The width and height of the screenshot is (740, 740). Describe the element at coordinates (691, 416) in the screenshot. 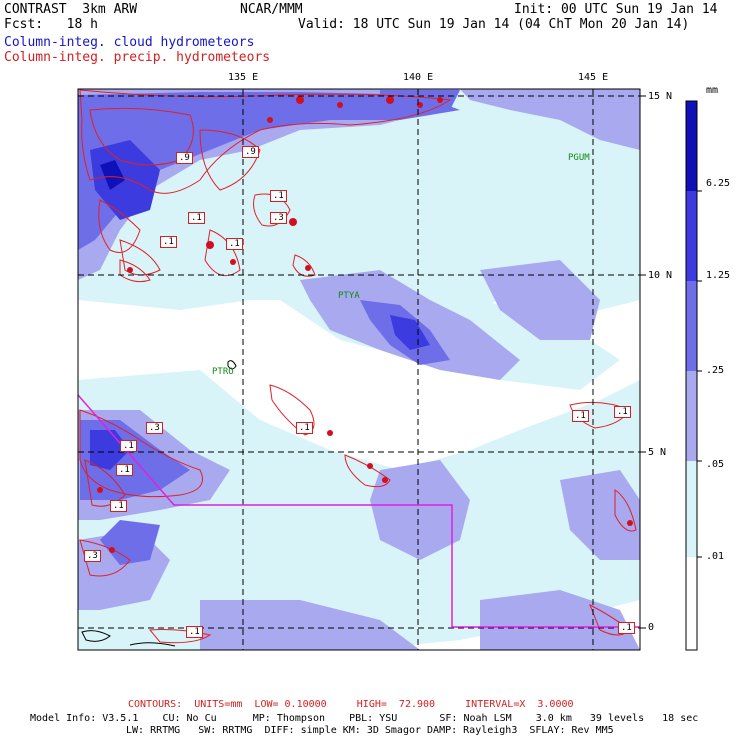

I see `colorbar-swatch-light` at that location.